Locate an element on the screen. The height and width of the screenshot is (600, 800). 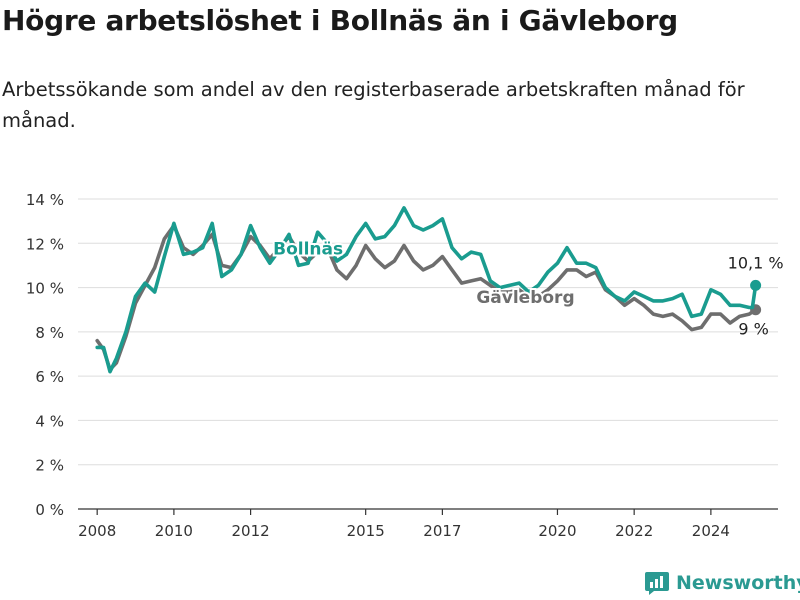
y-tick-label: 10 % is located at coordinates (45, 289).